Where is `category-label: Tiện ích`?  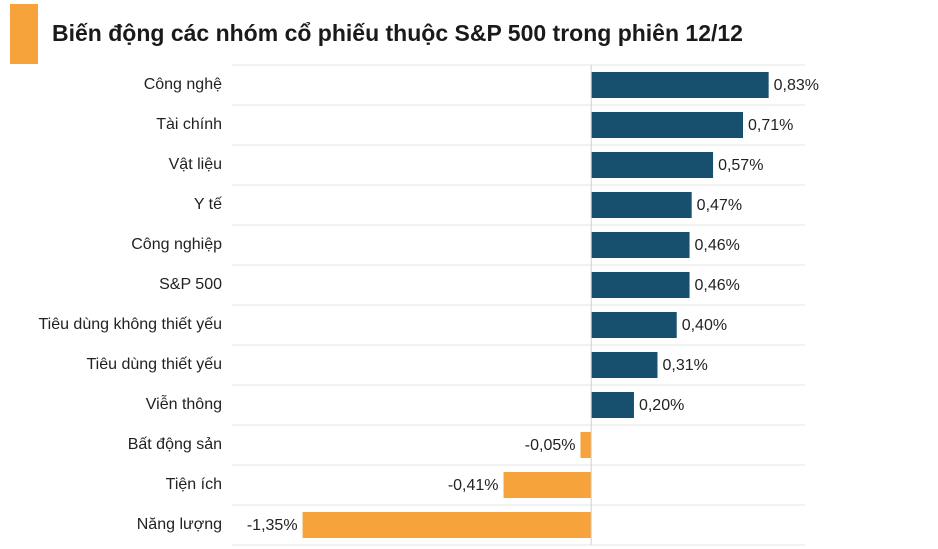
category-label: Tiện ích is located at coordinates (194, 484).